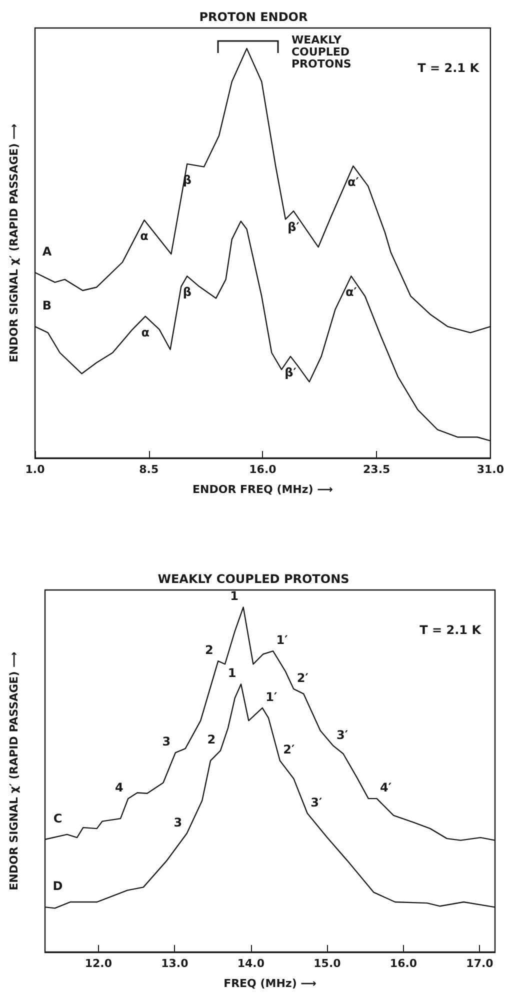 Image resolution: width=507 pixels, height=995 pixels. Describe the element at coordinates (254, 579) in the screenshot. I see `chart-title: WEAKLY COUPLED PROTONS` at that location.